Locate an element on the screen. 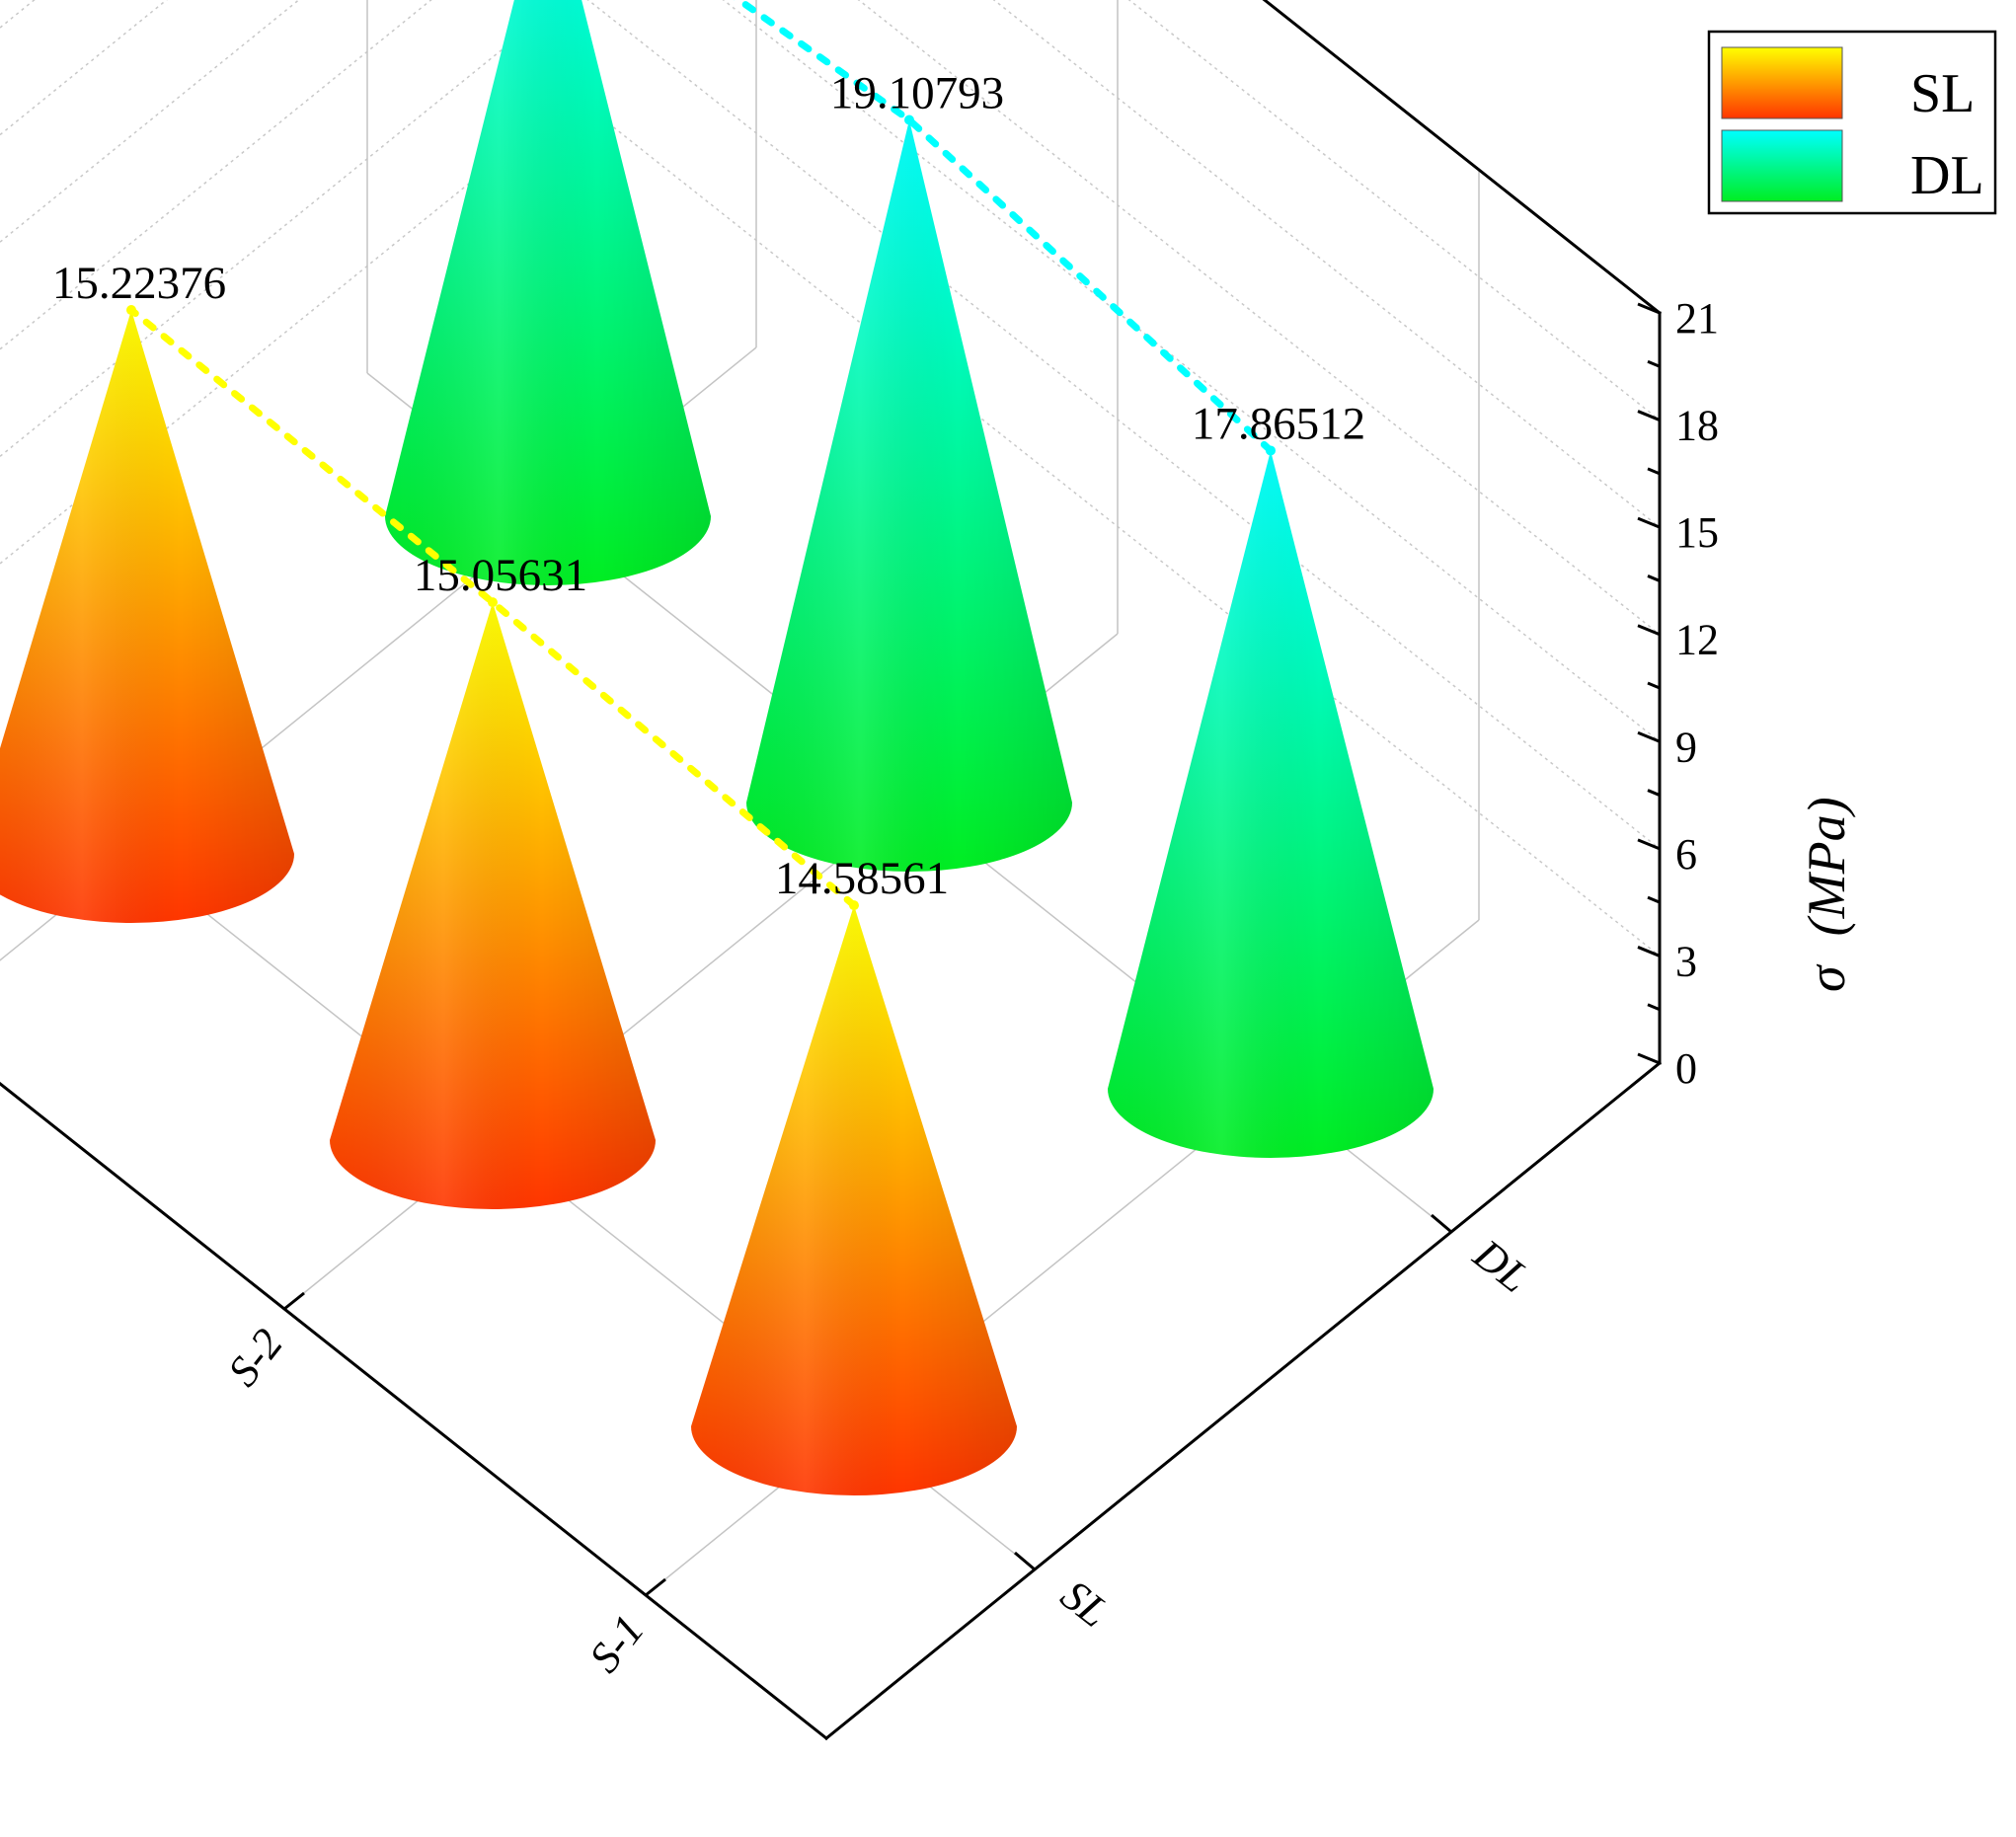 This screenshot has height=1837, width=2016. value-label: 15.05631 is located at coordinates (500, 576).